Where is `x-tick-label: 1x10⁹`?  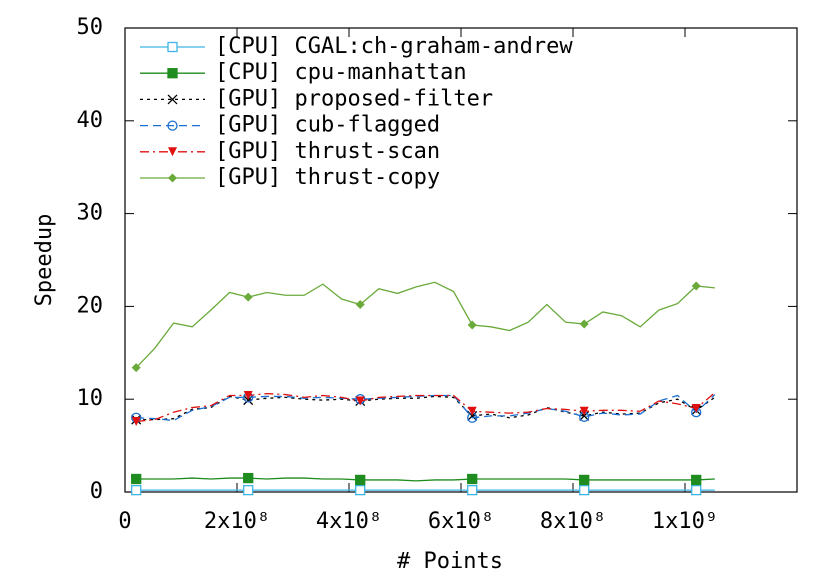 x-tick-label: 1x10⁹ is located at coordinates (685, 521).